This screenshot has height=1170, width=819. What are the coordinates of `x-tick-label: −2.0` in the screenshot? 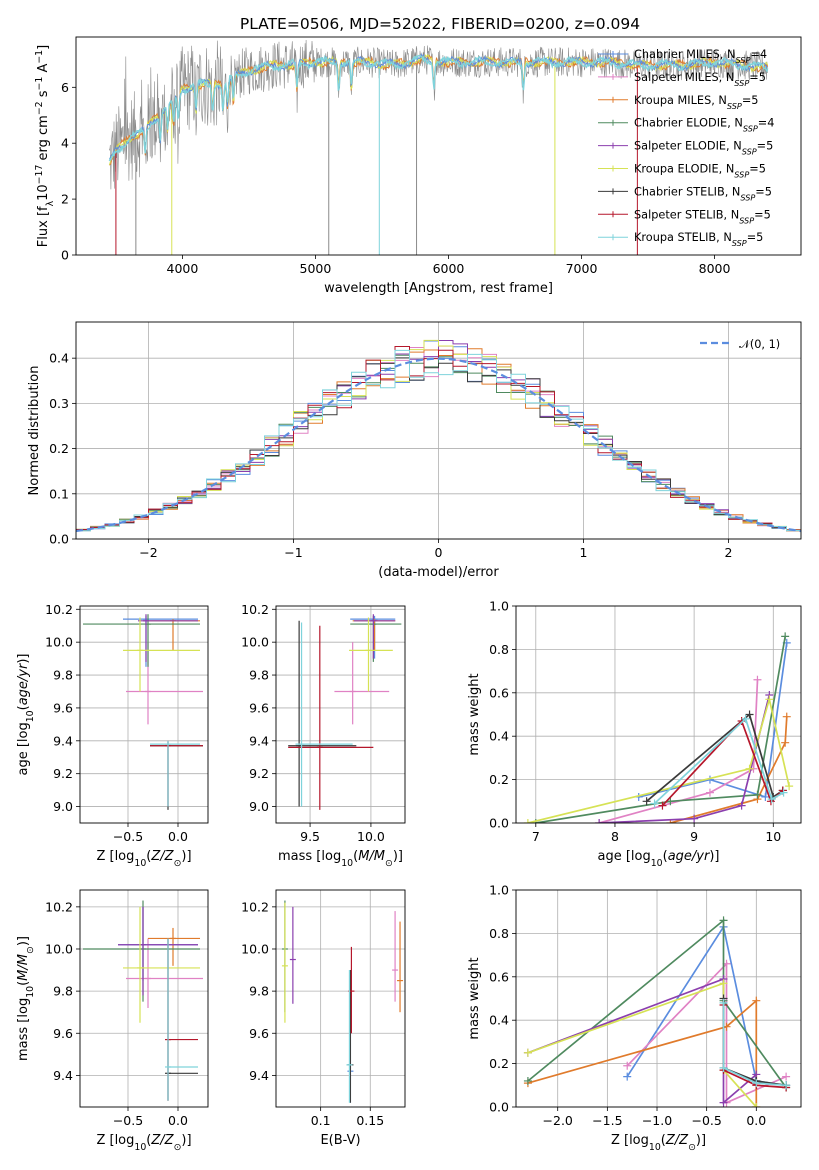 It's located at (558, 1120).